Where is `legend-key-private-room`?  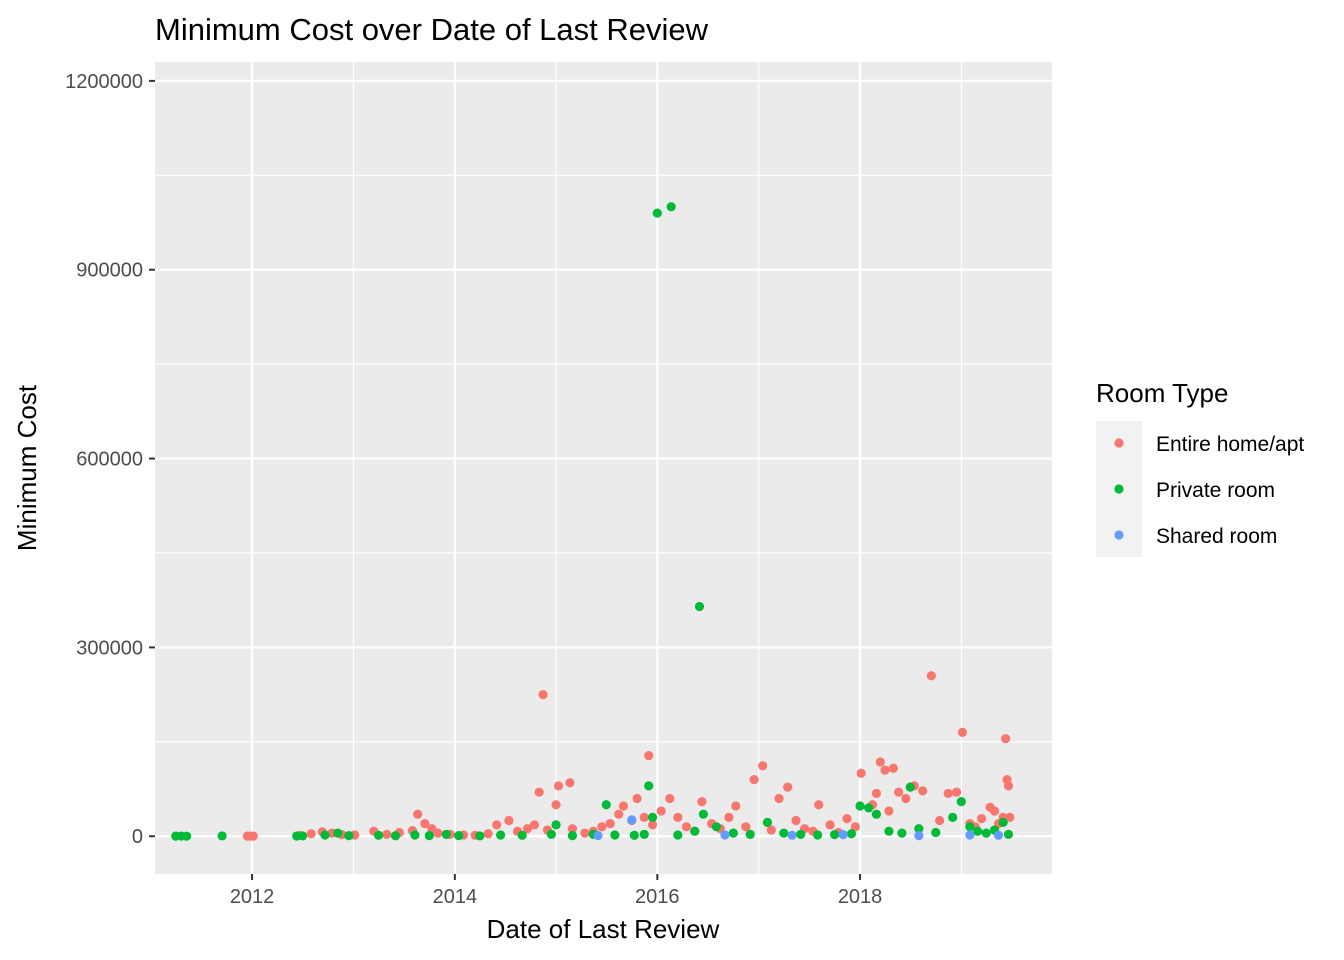
legend-key-private-room is located at coordinates (1119, 489).